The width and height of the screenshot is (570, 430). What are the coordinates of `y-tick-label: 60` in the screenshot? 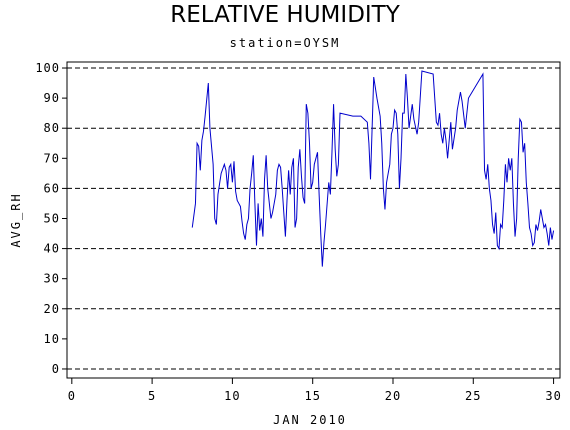 It's located at (52, 188).